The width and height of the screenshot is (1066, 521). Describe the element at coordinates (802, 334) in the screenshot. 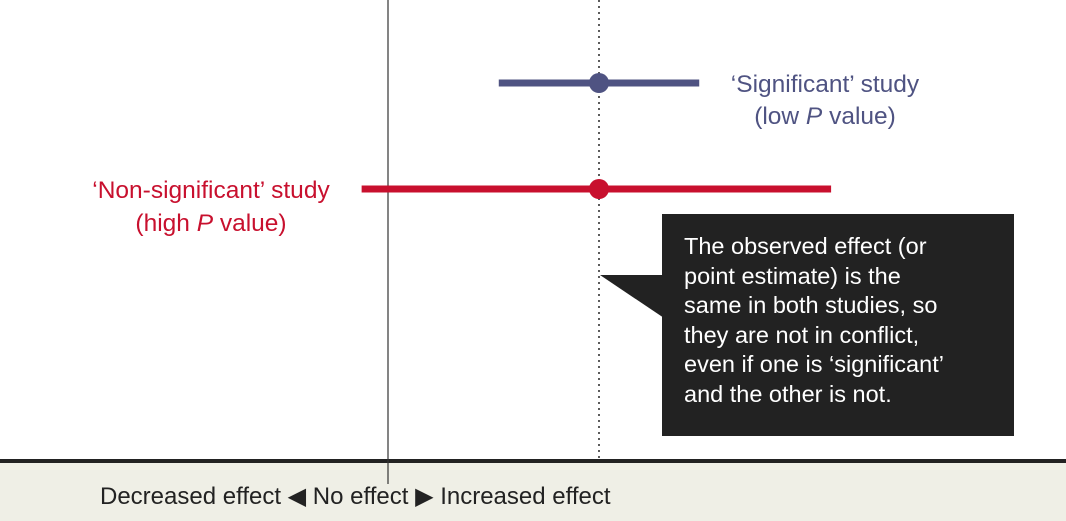

I see `callout-line: they are not in conflict,` at that location.